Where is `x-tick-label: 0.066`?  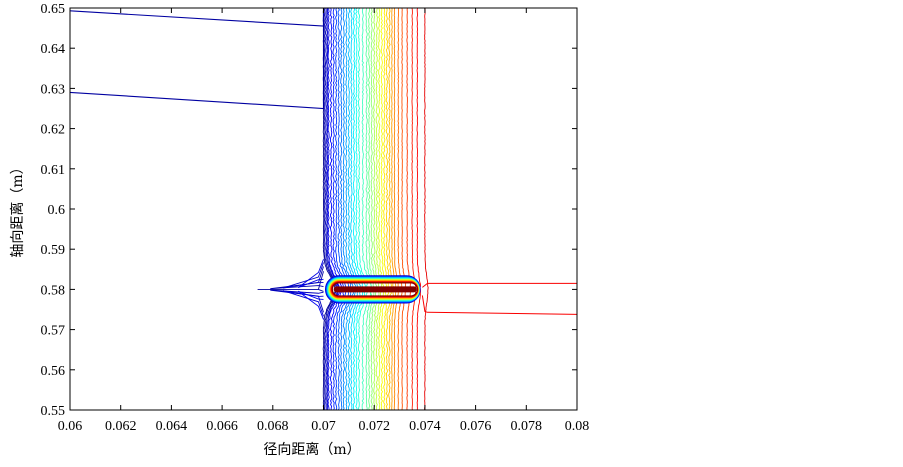 x-tick-label: 0.066 is located at coordinates (222, 426).